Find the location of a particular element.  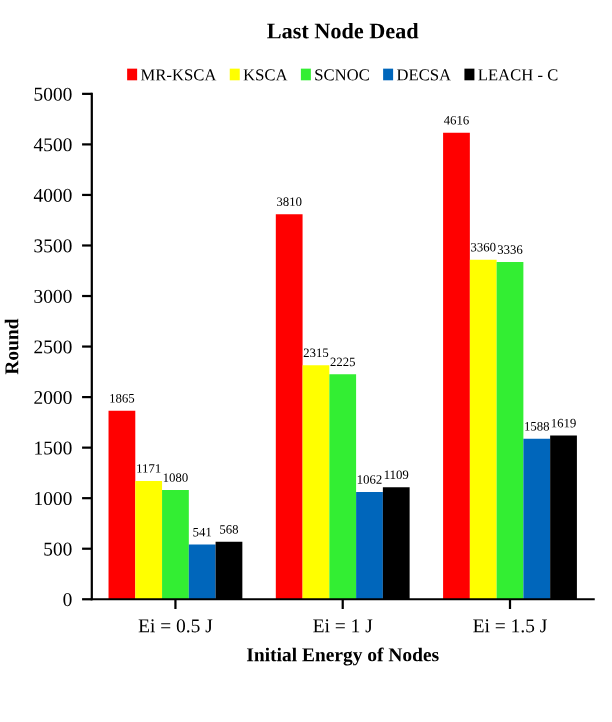

y-tick-label: 1500 is located at coordinates (53, 448).